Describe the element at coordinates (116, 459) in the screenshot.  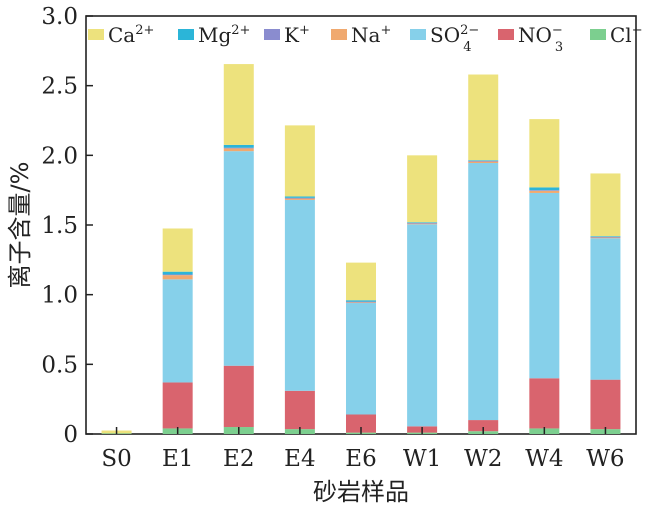
I see `x-tick-label: S0` at that location.